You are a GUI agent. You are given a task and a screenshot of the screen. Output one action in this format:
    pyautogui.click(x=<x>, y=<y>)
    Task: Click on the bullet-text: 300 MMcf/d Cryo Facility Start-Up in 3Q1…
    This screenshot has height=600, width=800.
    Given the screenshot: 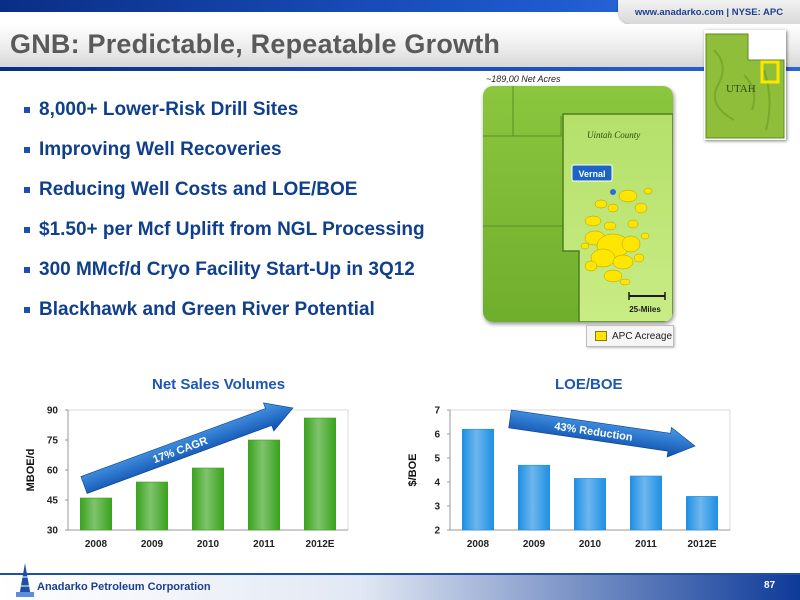 What is the action you would take?
    pyautogui.click(x=227, y=269)
    